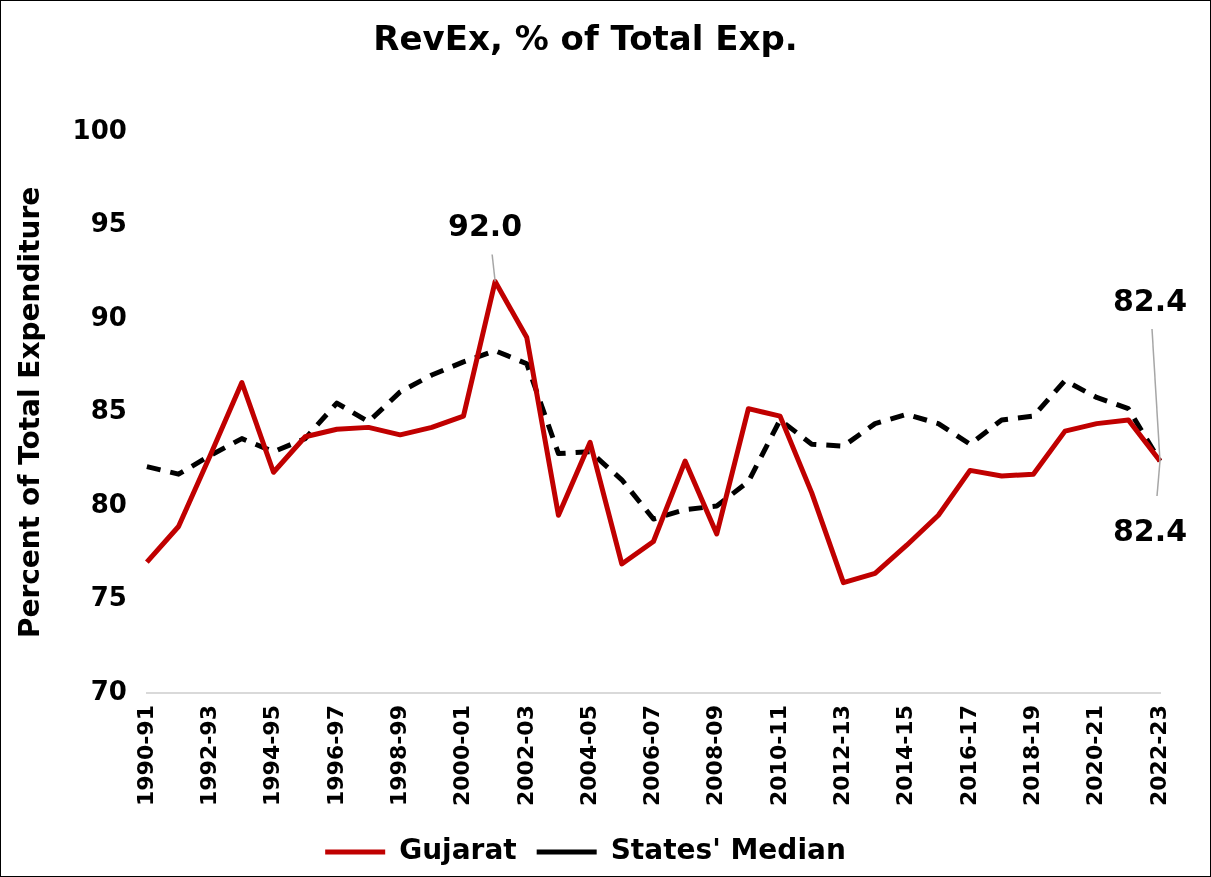 The image size is (1211, 877). Describe the element at coordinates (335, 756) in the screenshot. I see `x-tick-label: 1996-97` at that location.